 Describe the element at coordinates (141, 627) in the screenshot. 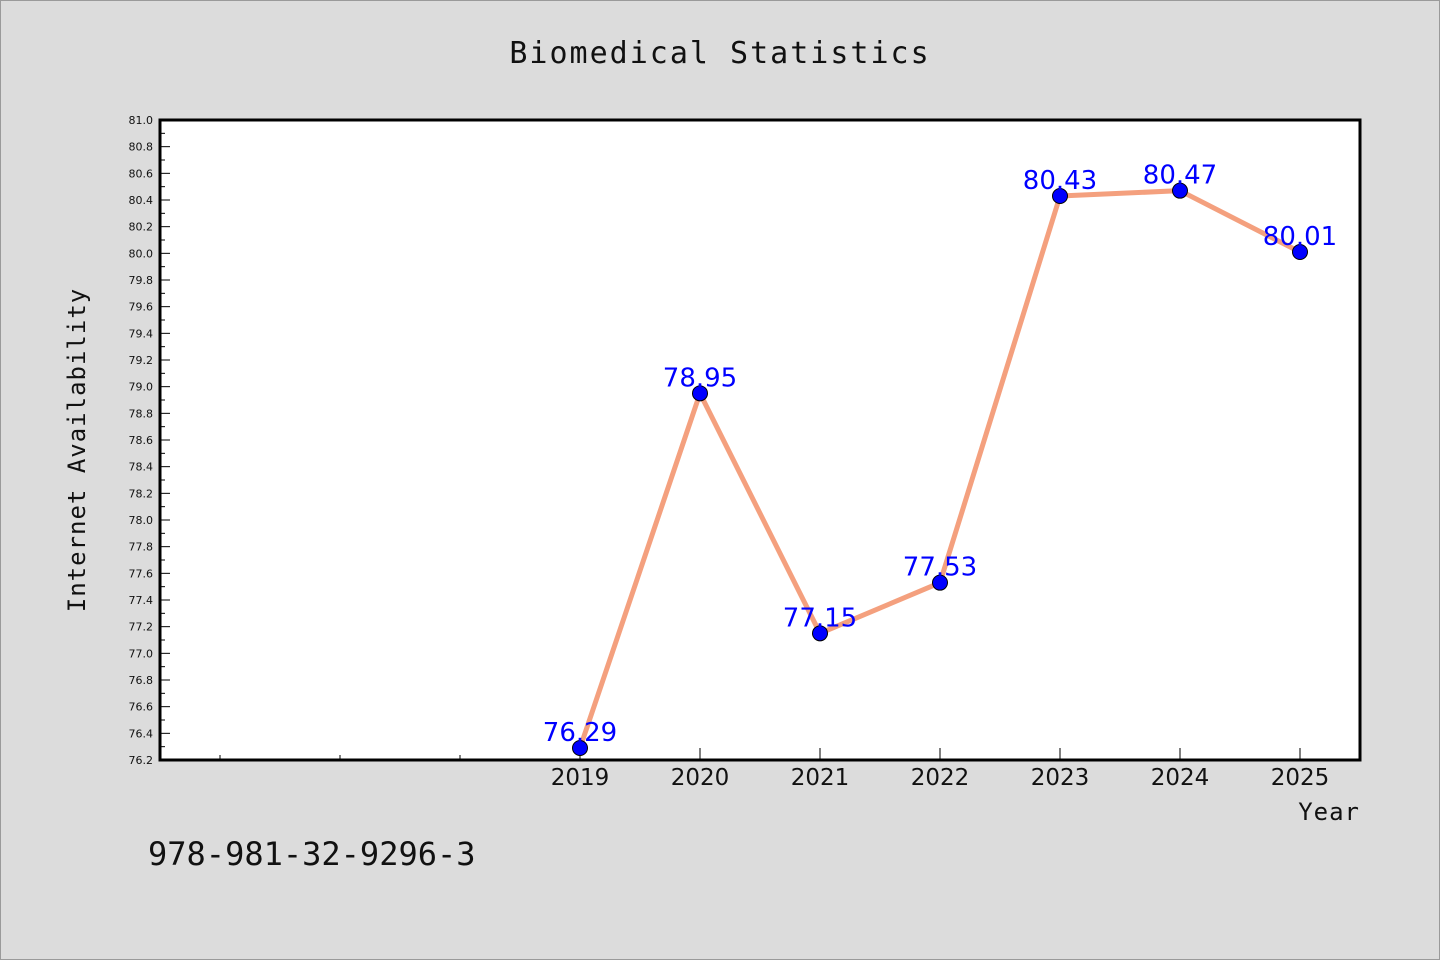

I see `y-tick-label: 77.2` at that location.